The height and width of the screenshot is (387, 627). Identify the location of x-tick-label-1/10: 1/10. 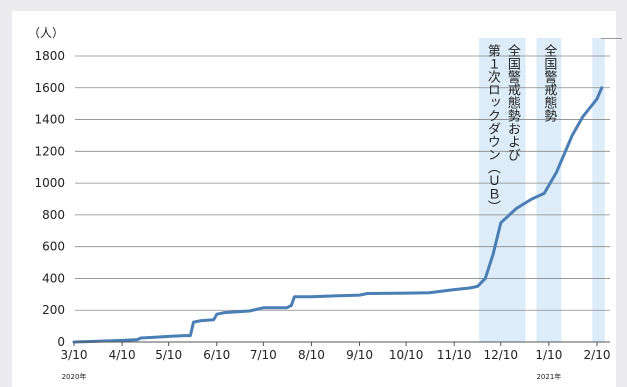
(548, 355).